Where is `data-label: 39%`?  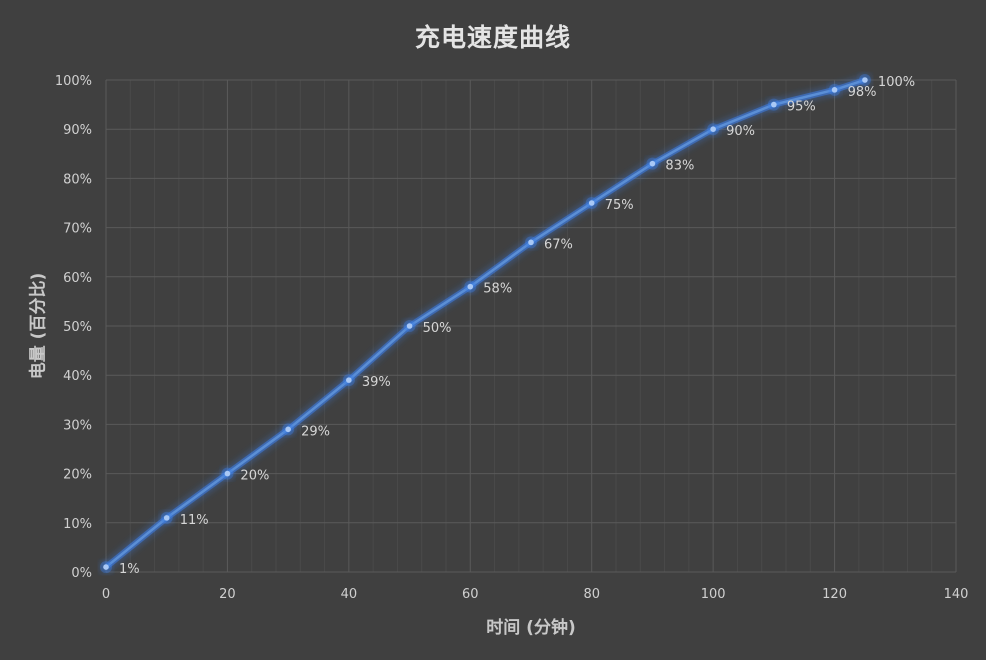 data-label: 39% is located at coordinates (376, 382).